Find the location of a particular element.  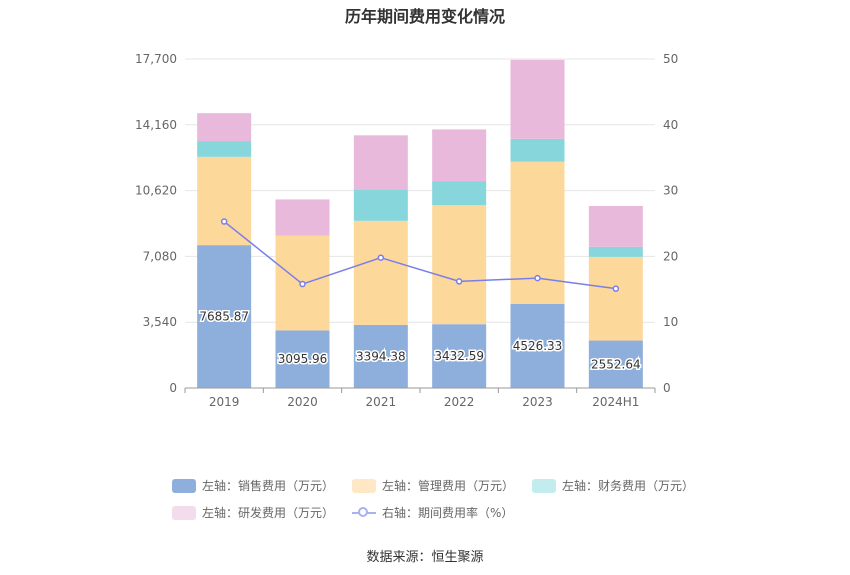

legend-item-rnd: 左轴：研发费用（万元） is located at coordinates (253, 512).